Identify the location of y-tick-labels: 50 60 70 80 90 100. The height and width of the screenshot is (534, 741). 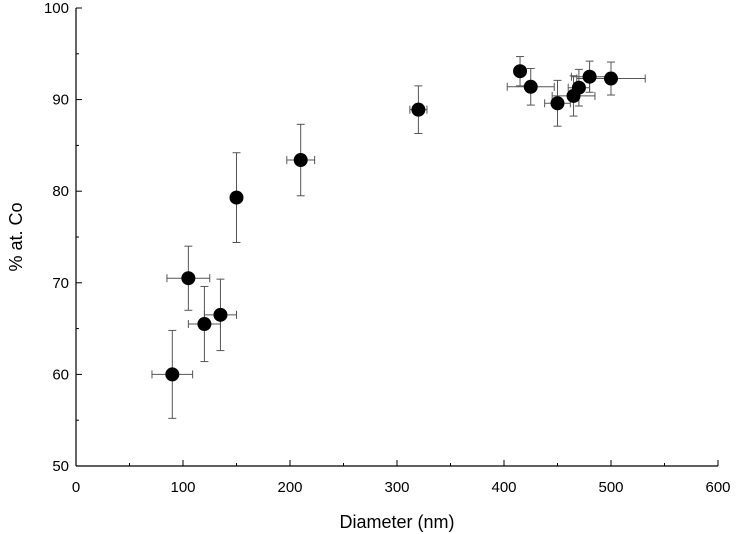
(56, 237).